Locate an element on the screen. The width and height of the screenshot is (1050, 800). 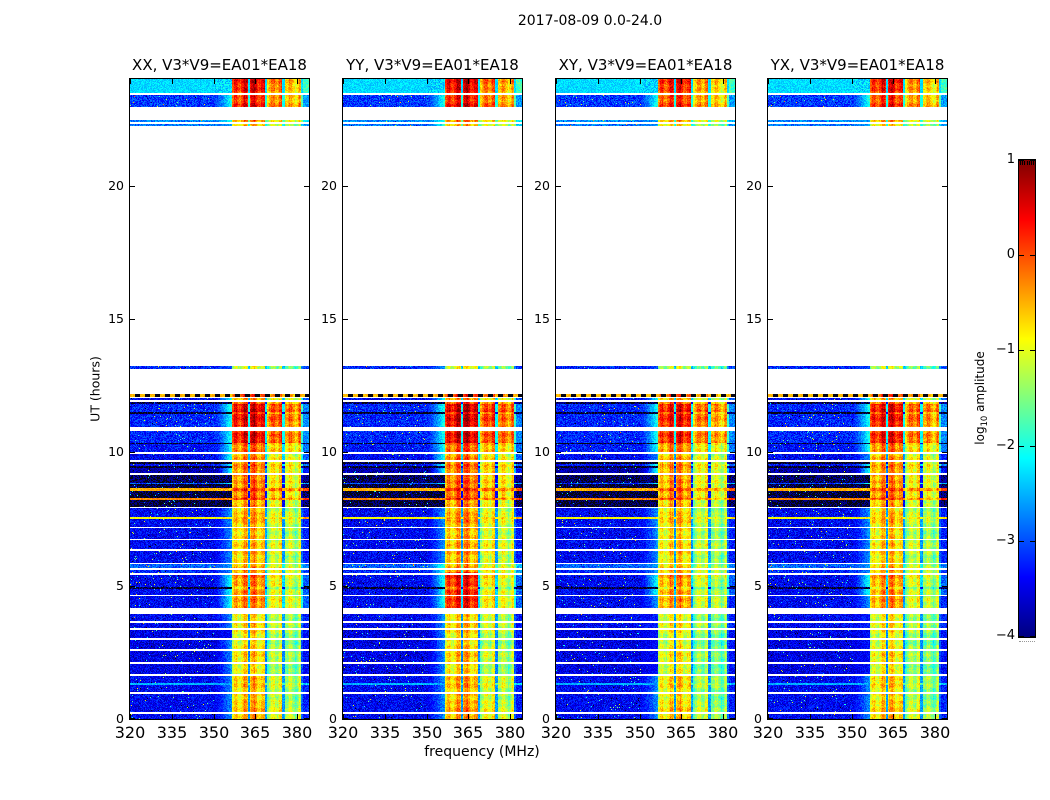
panel-xy is located at coordinates (645, 399).